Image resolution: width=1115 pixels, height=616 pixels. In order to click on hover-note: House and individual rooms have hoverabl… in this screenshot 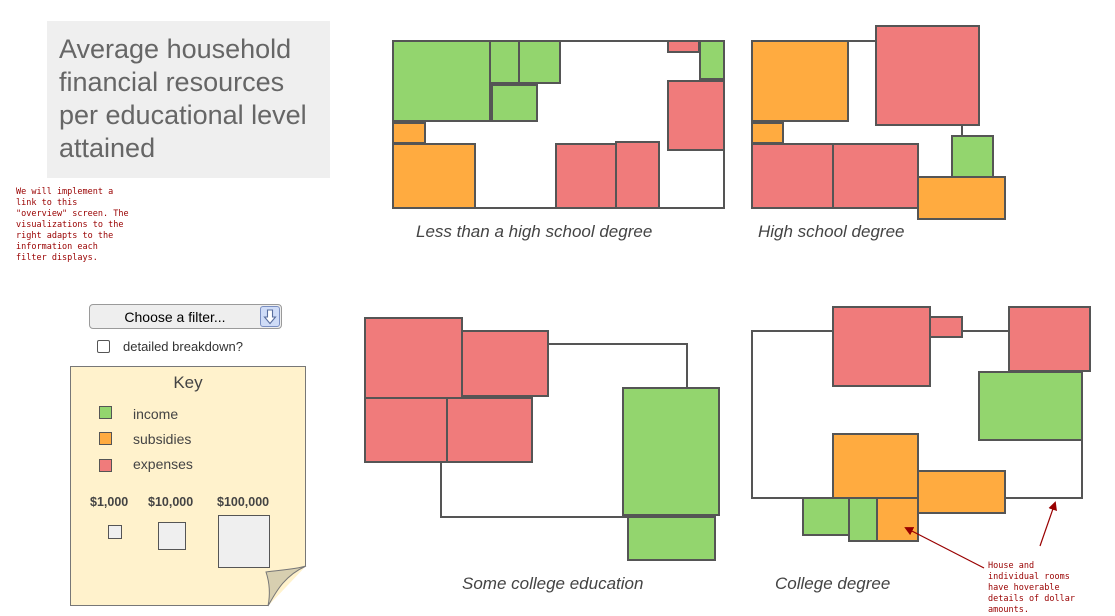, I will do `click(1031, 588)`.